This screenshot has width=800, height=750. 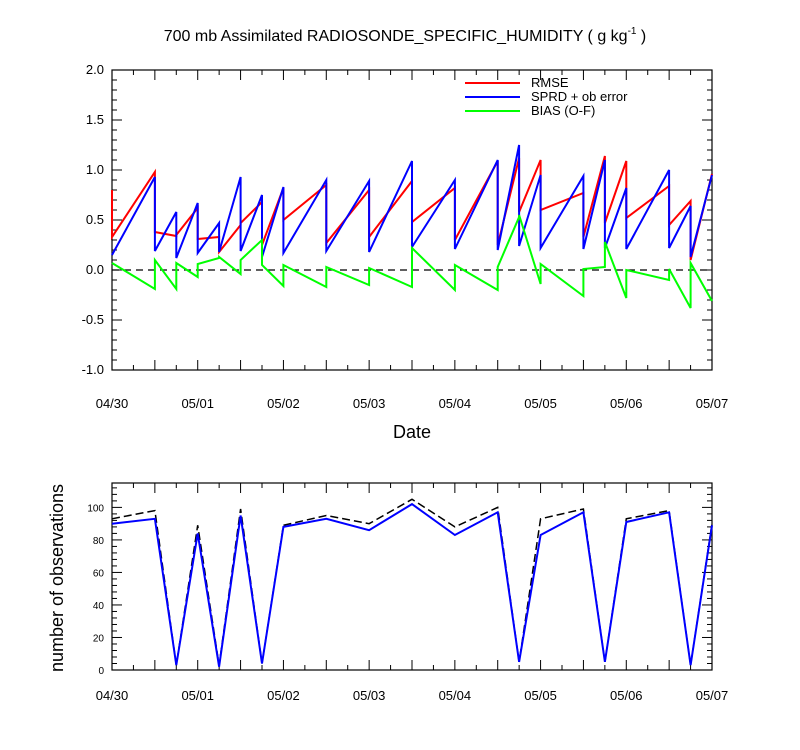 I want to click on top-series-sprd-ob-error, so click(x=412, y=201).